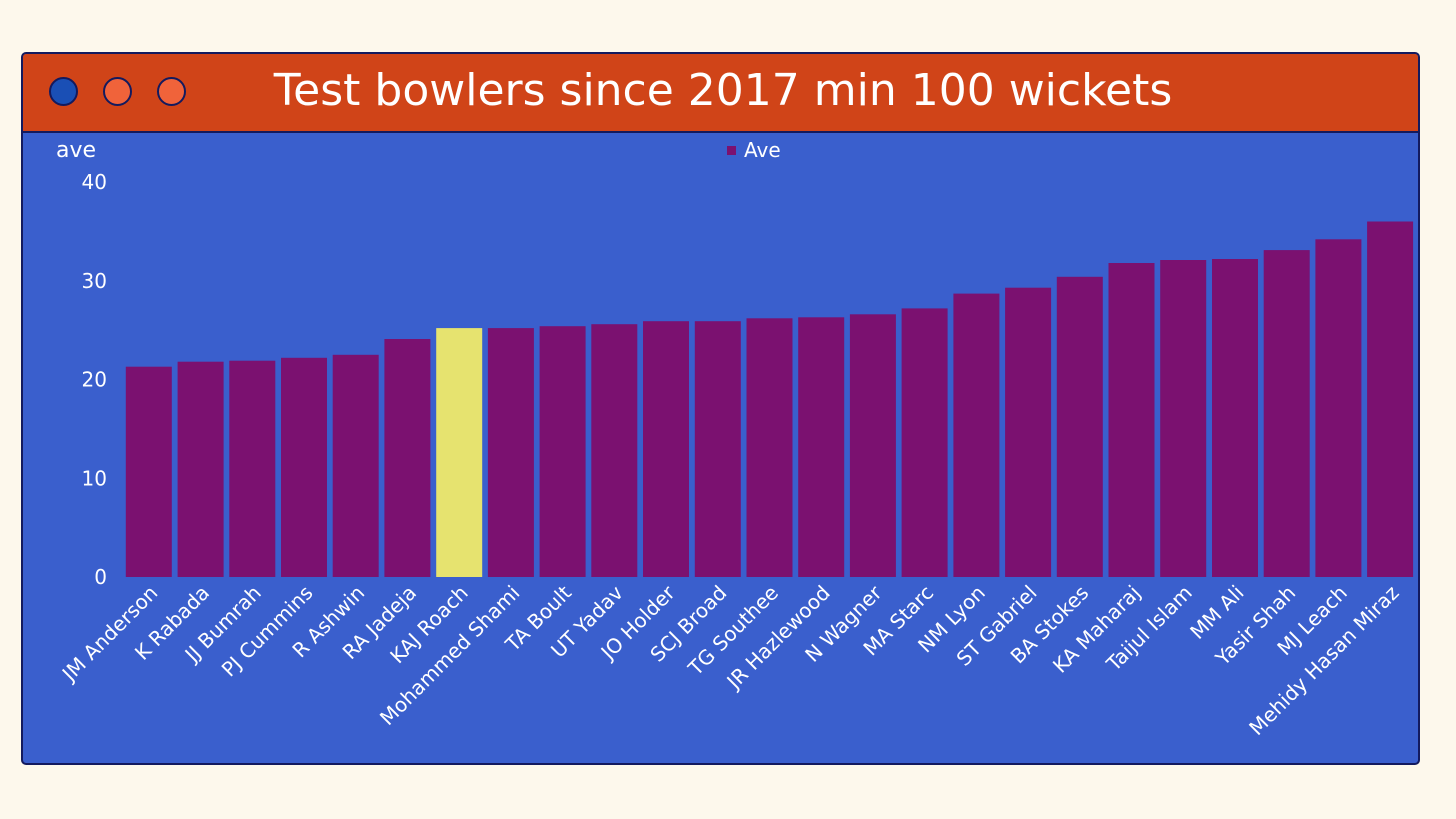  I want to click on window-title: Test bowlers since 2017 min 100 wickets, so click(723, 90).